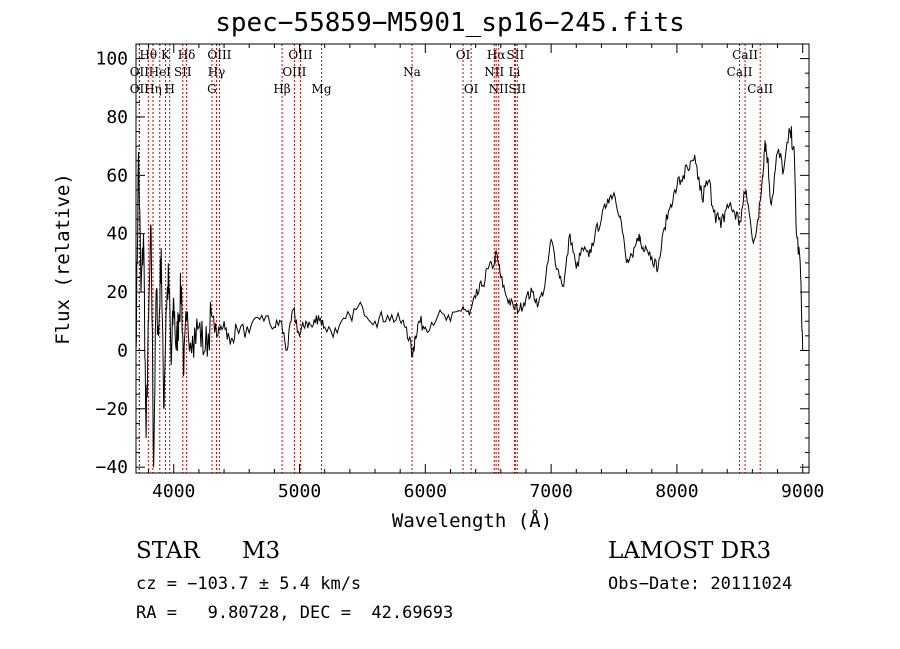 This screenshot has height=649, width=900. I want to click on marker-label: Na, so click(412, 72).